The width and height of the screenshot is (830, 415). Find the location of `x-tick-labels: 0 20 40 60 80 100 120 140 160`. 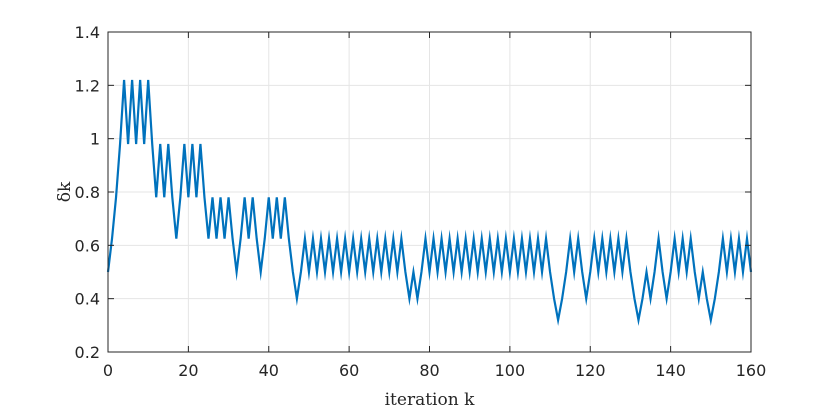

x-tick-labels: 0 20 40 60 80 100 120 140 160 is located at coordinates (434, 370).